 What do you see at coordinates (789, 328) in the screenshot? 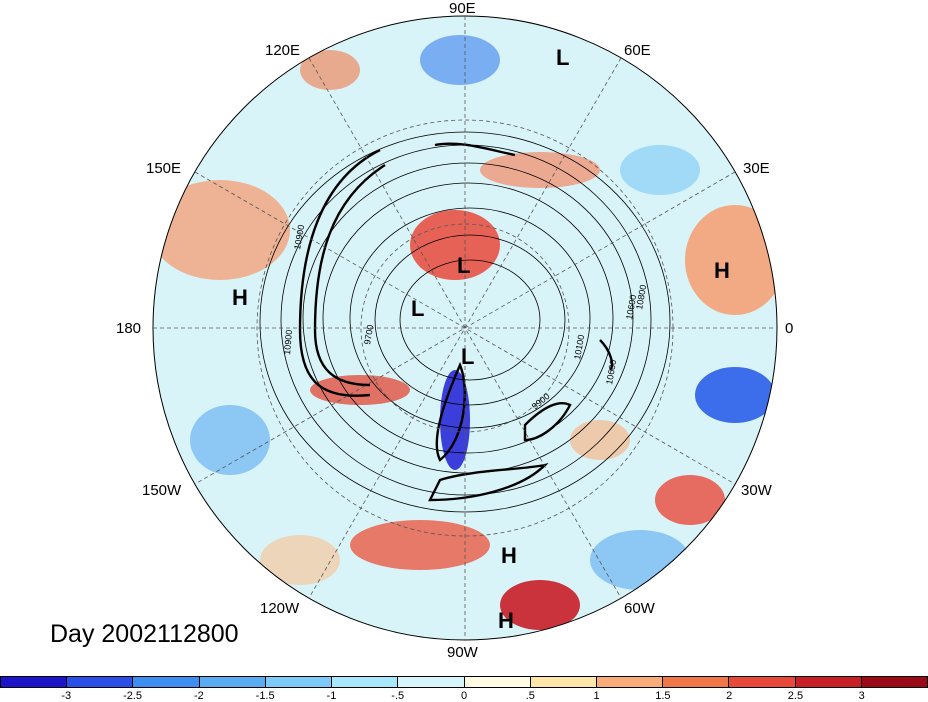
I see `lon-label-0: 0` at bounding box center [789, 328].